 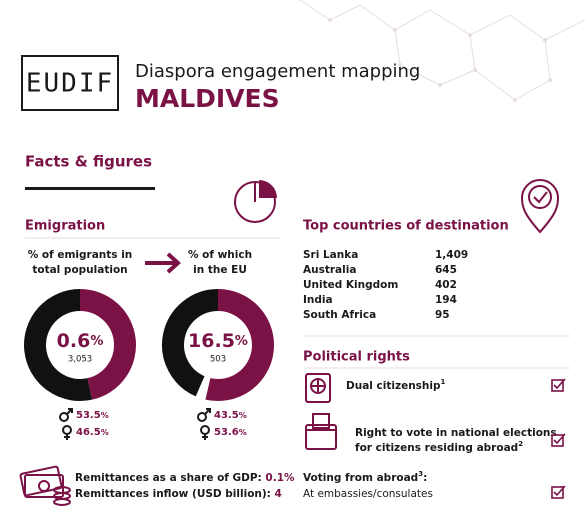 I want to click on country-count: 194, so click(x=446, y=300).